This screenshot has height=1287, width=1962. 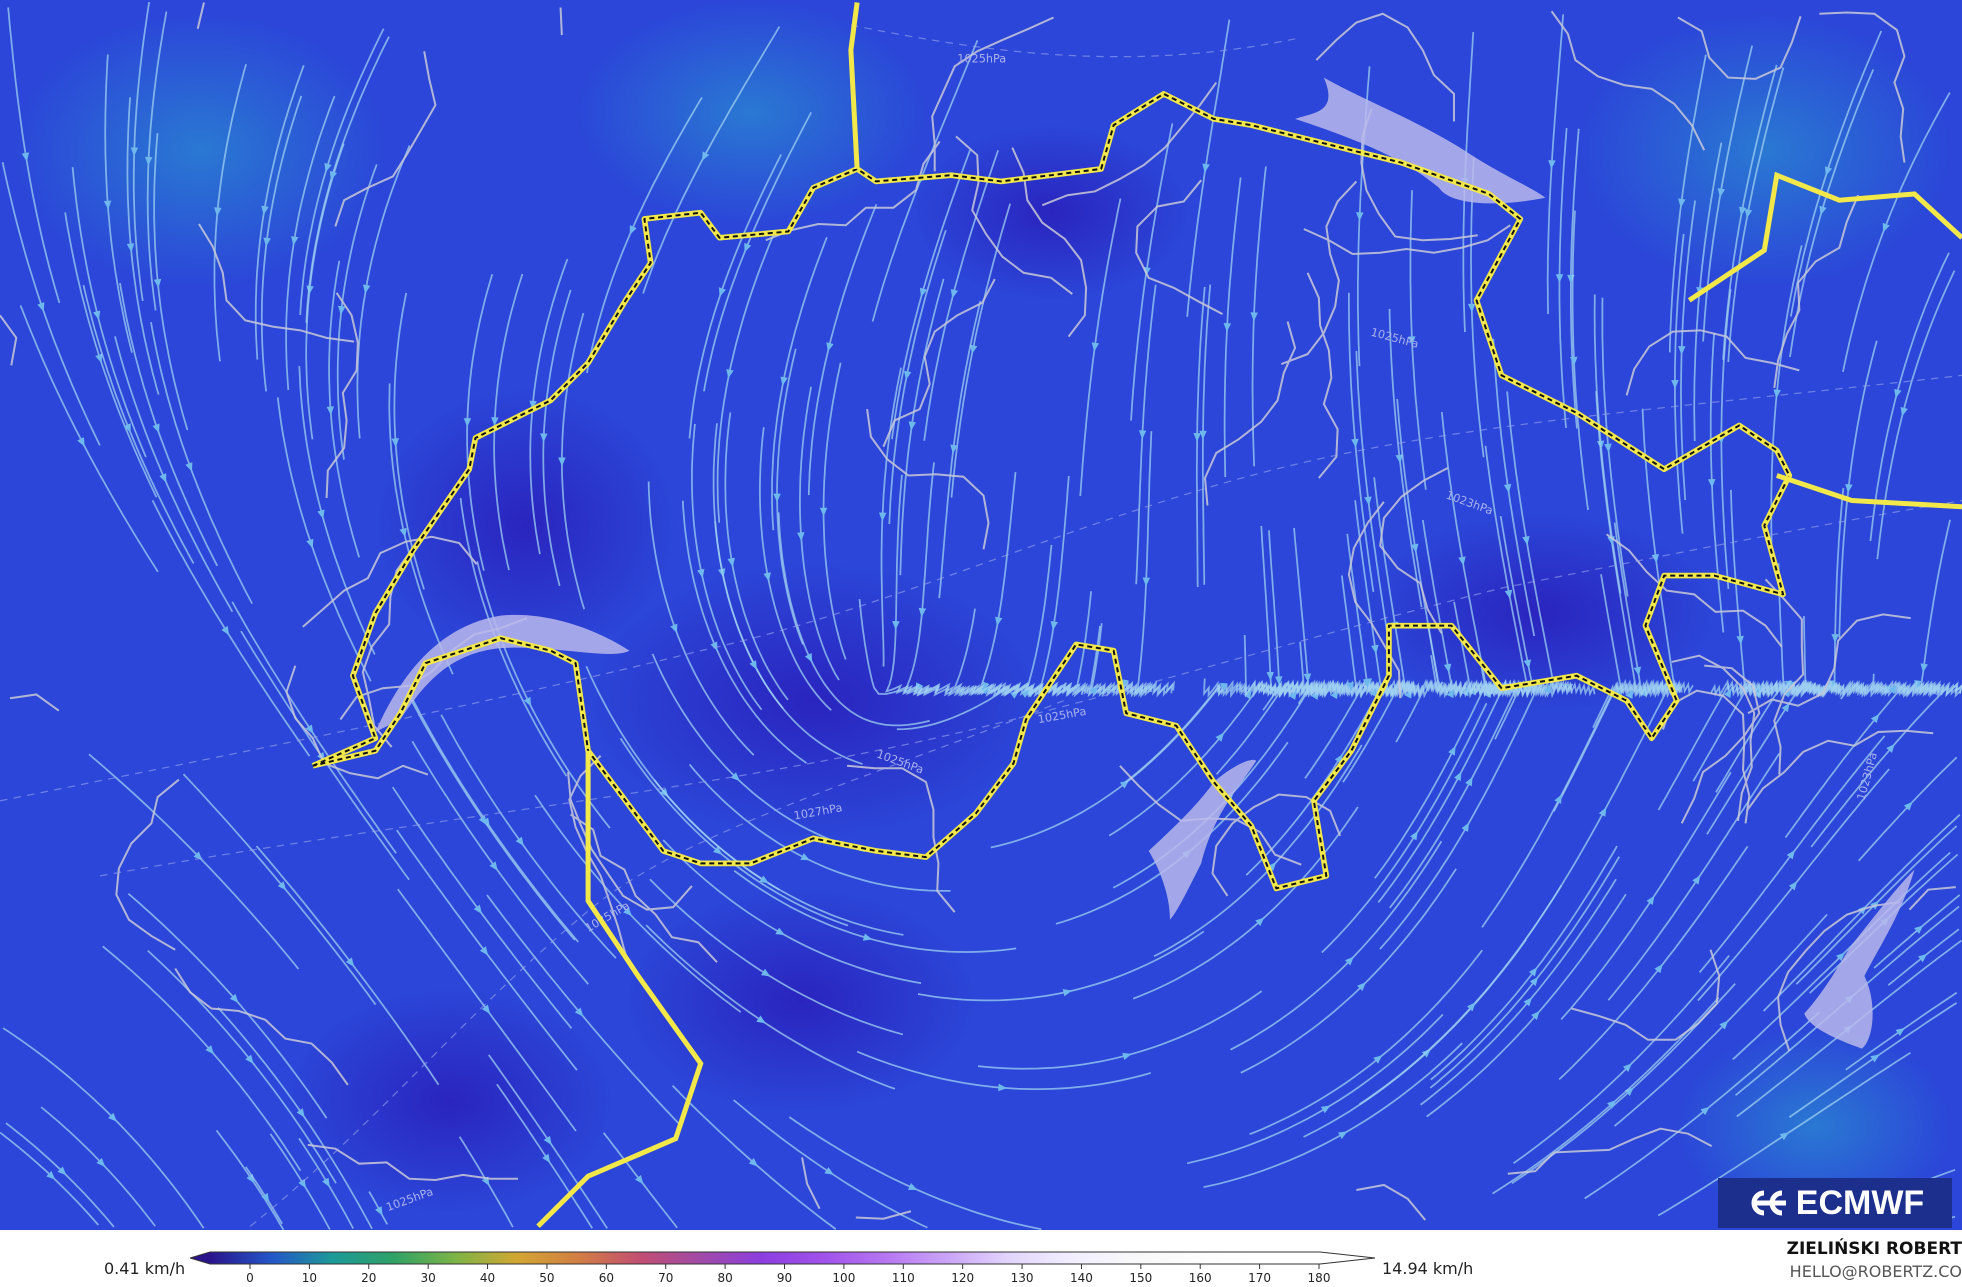 What do you see at coordinates (724, 1278) in the screenshot?
I see `colorbar-tick-label: 80` at bounding box center [724, 1278].